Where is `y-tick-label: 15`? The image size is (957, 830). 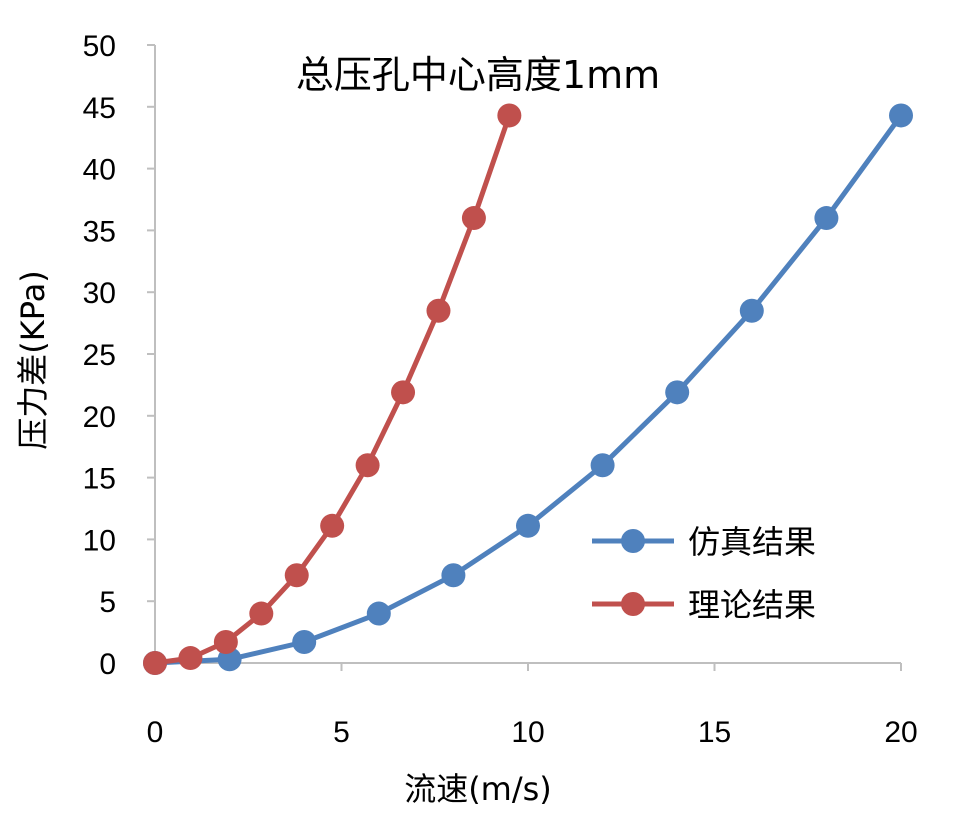 y-tick-label: 15 is located at coordinates (99, 479).